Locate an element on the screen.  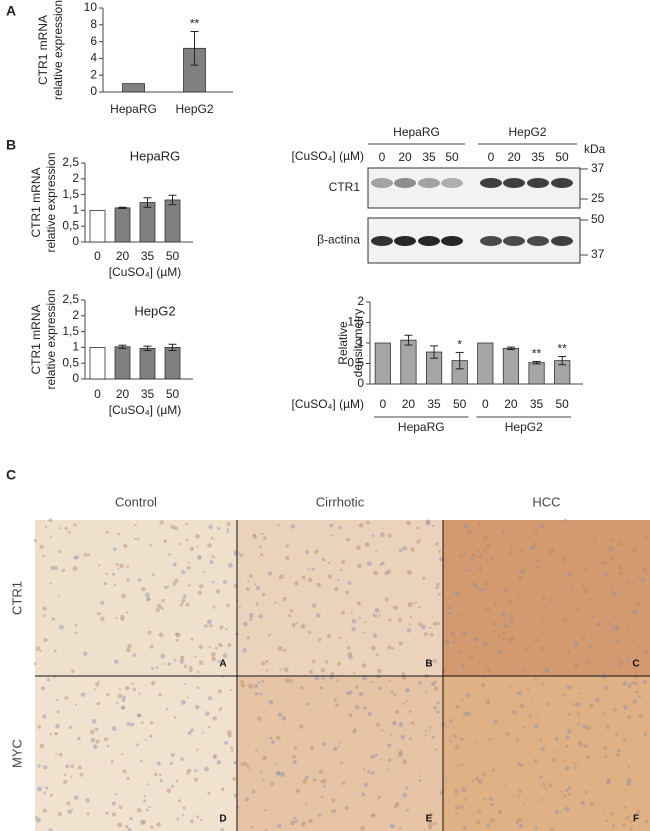
y-axis-label: CTR1 mRNA is located at coordinates (36, 339).